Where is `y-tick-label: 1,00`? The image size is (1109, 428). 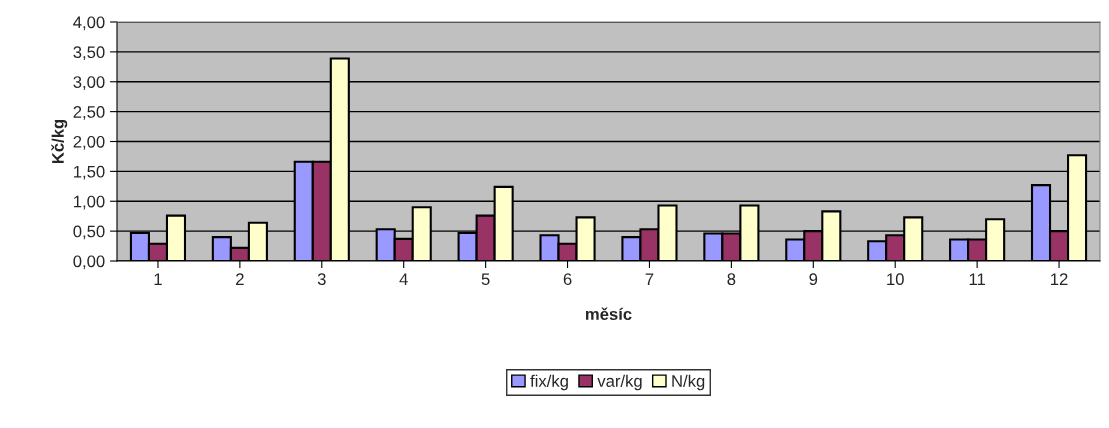 y-tick-label: 1,00 is located at coordinates (89, 202).